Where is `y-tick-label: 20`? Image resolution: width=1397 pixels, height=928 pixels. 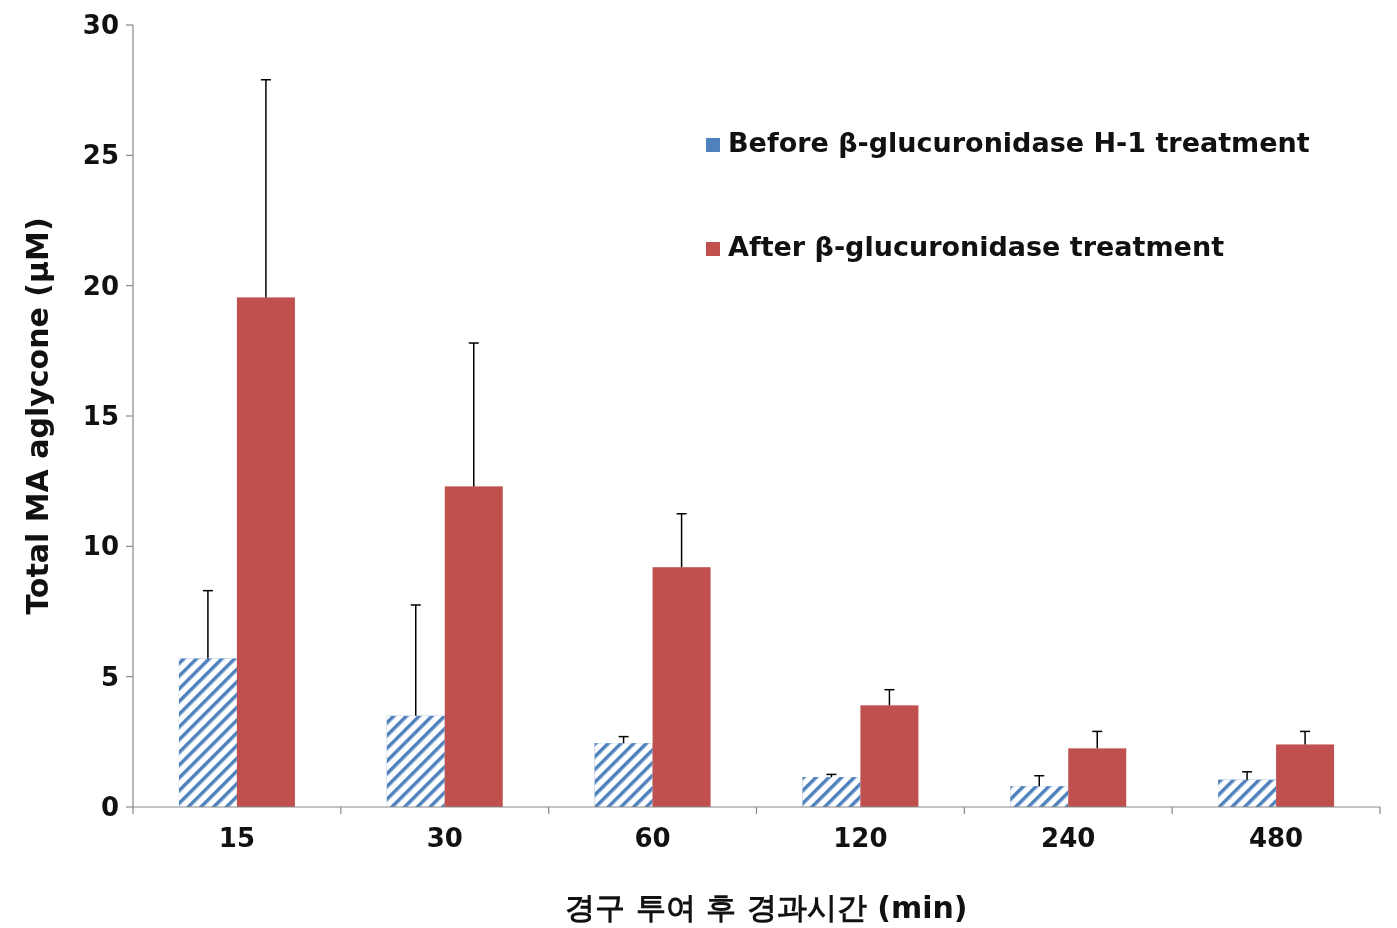
y-tick-label: 20 is located at coordinates (100, 285).